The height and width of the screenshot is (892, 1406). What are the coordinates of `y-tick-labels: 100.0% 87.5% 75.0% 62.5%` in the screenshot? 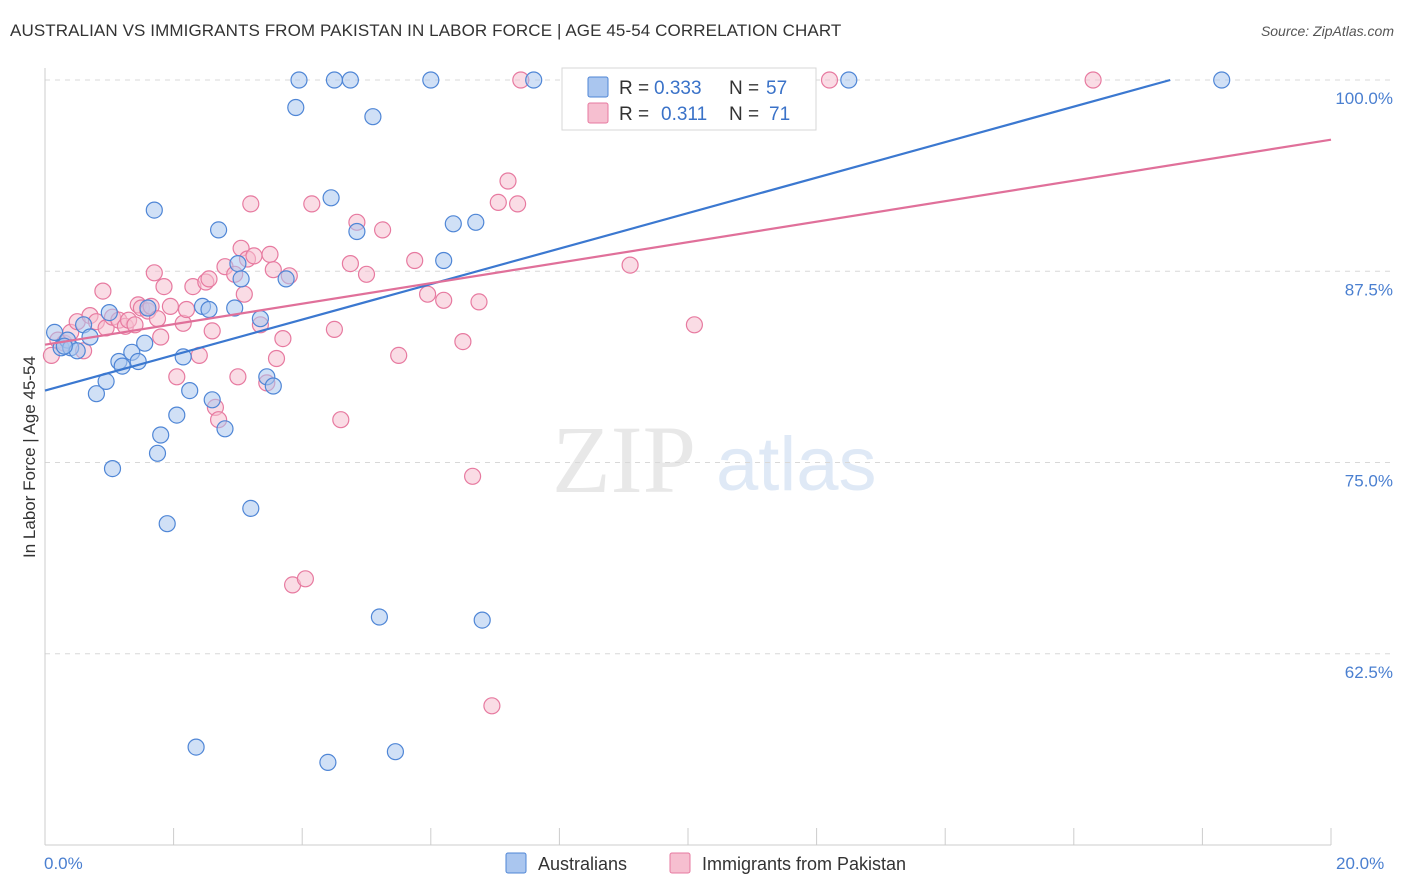 It's located at (1364, 385).